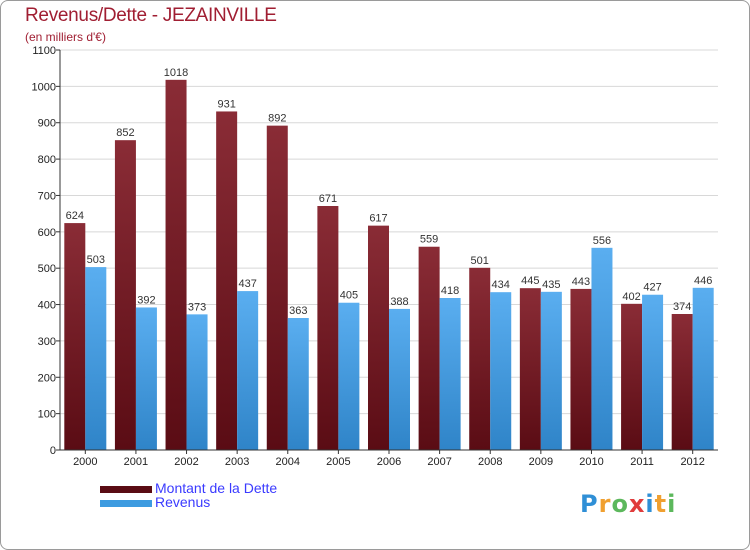  I want to click on data-label: 931, so click(226, 104).